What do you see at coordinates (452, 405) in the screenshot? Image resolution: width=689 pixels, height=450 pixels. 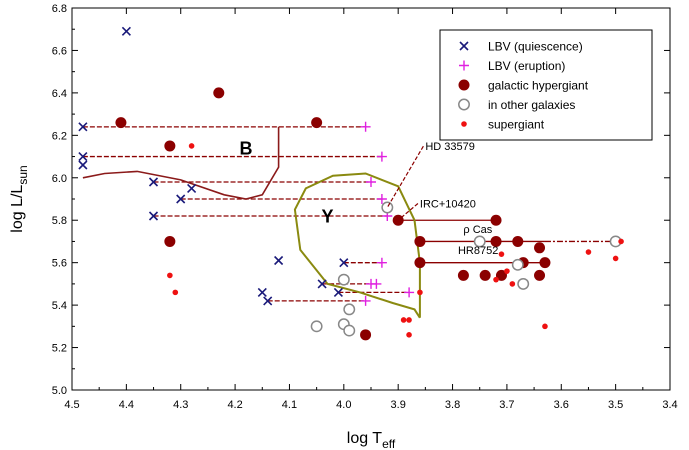 I see `x-tick-label: 3.8` at bounding box center [452, 405].